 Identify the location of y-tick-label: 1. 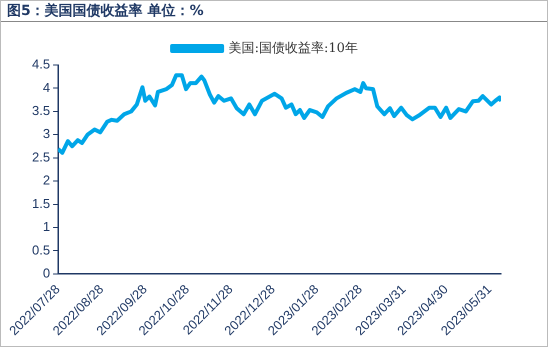
(46, 226).